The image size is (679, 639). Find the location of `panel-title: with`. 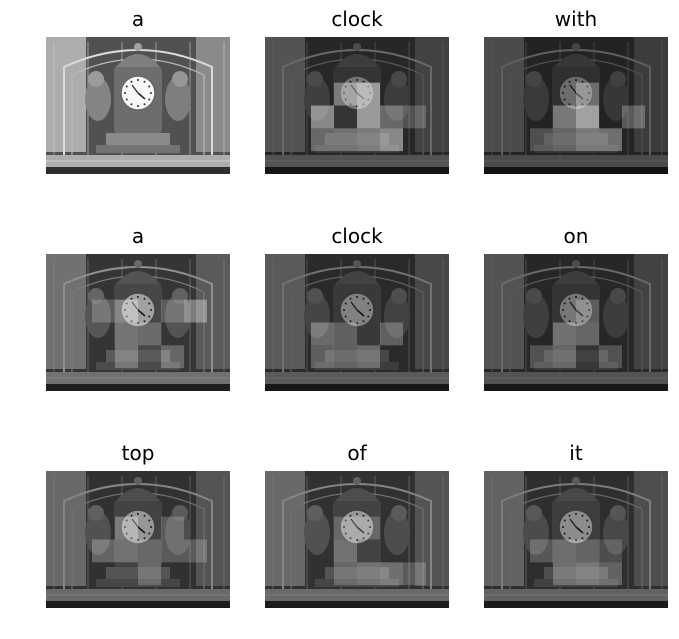

panel-title: with is located at coordinates (576, 19).